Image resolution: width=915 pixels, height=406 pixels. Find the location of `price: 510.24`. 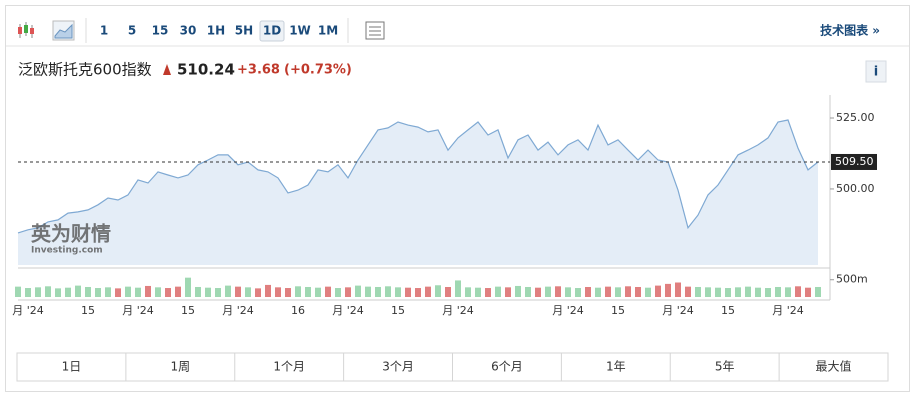

price: 510.24 is located at coordinates (206, 70).